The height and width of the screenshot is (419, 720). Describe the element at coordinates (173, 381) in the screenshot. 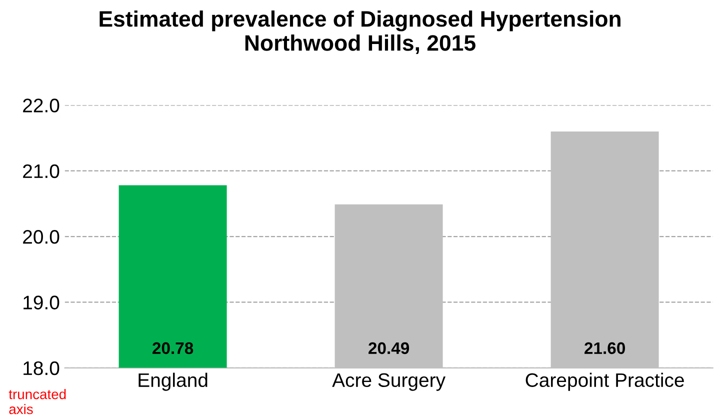

I see `x-tick-label: England` at that location.